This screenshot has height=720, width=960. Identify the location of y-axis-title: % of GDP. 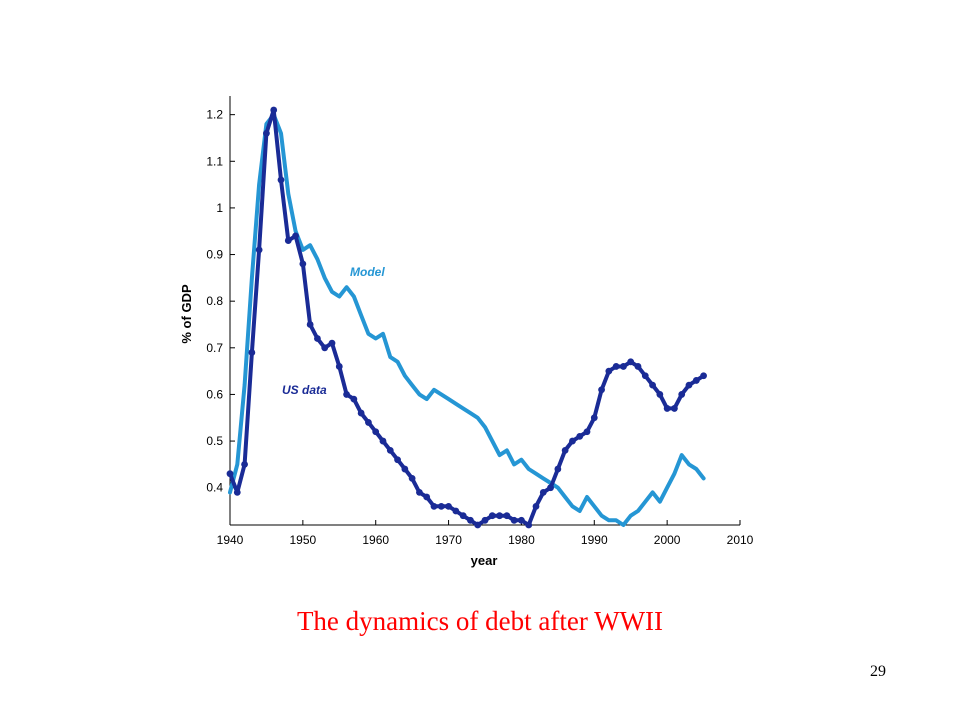
(186, 314).